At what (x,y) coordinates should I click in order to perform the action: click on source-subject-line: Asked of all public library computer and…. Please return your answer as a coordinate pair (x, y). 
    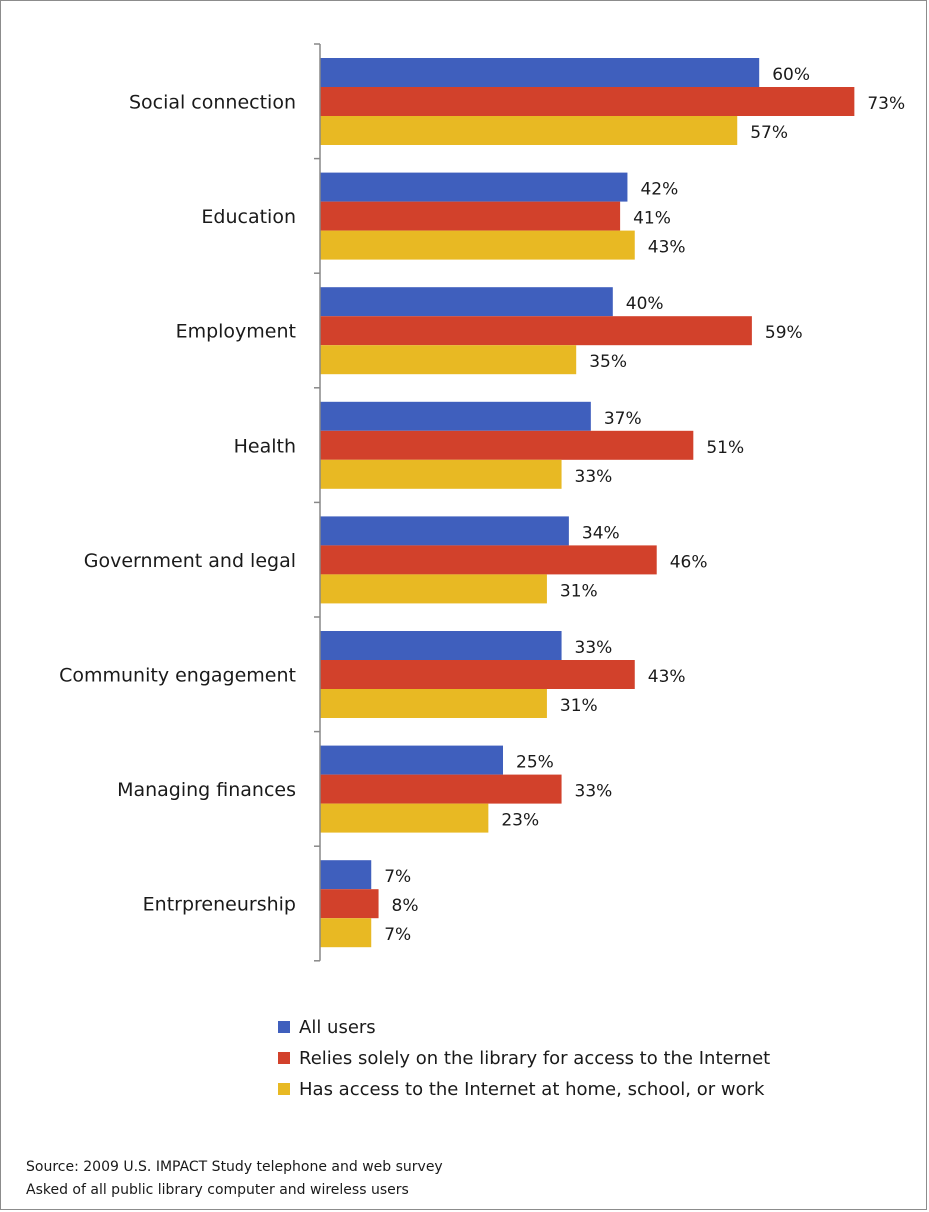
    Looking at the image, I should click on (217, 1190).